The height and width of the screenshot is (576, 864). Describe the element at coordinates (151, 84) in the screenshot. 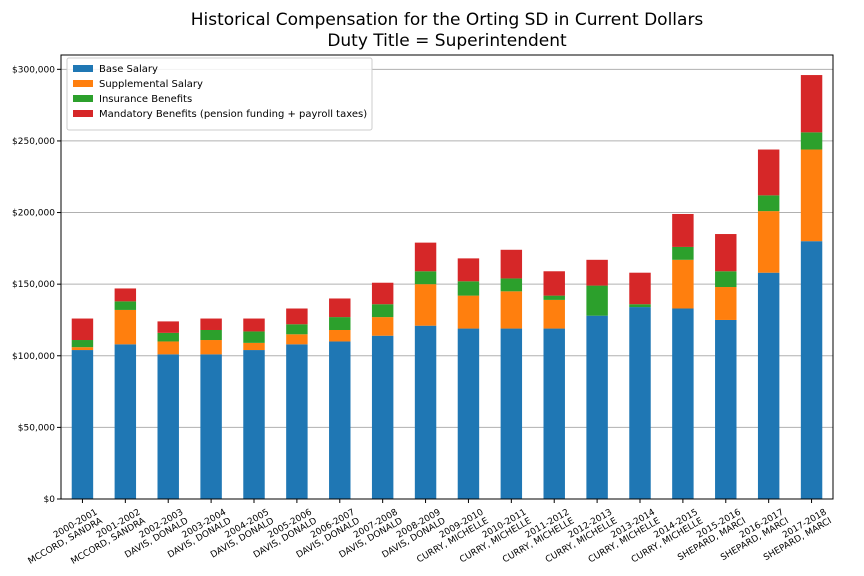

I see `legend-label: Supplemental Salary` at that location.